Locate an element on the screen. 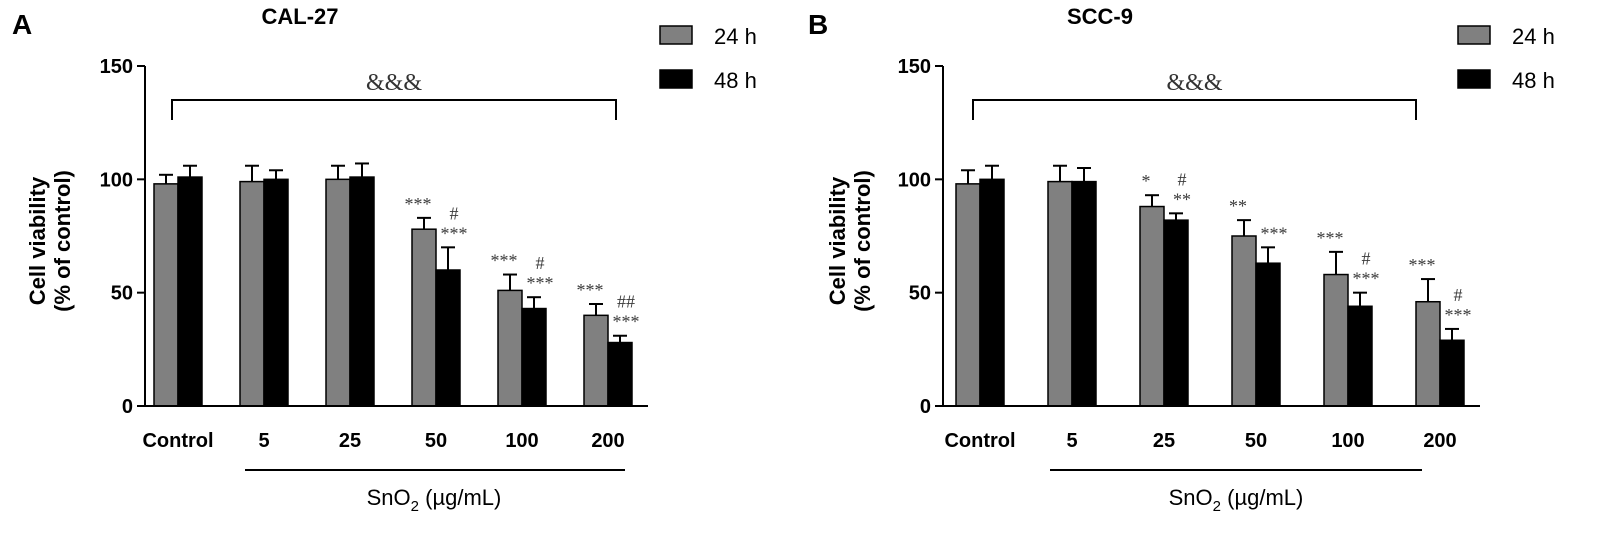 Image resolution: width=1600 pixels, height=533 pixels. chart-title: CAL-27 is located at coordinates (299, 16).